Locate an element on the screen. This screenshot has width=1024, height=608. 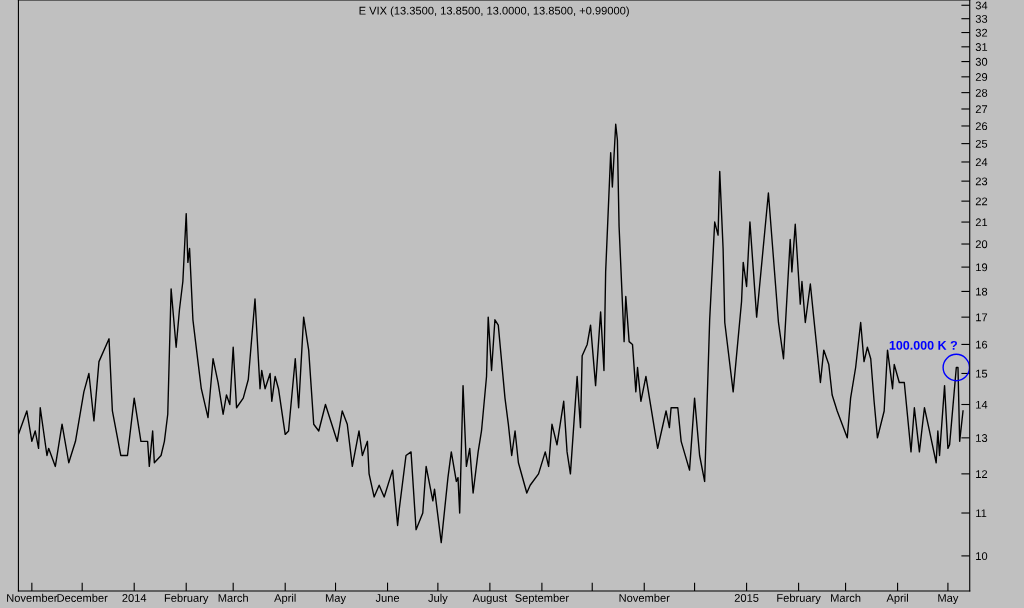
y-tick-label: 30 is located at coordinates (981, 61).